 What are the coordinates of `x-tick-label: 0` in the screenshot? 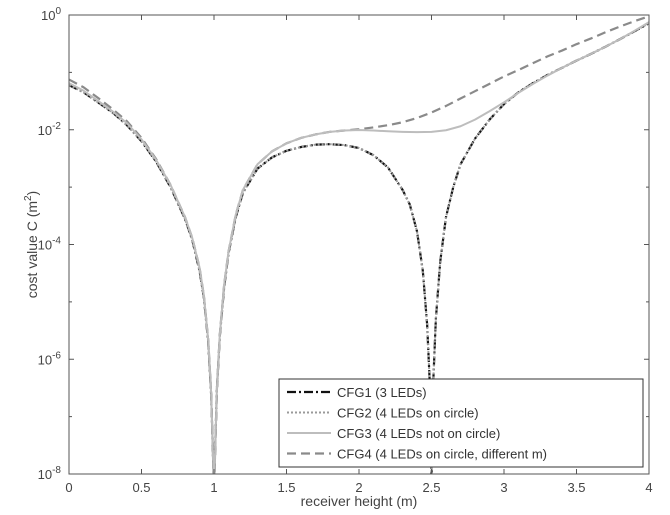 It's located at (68, 487).